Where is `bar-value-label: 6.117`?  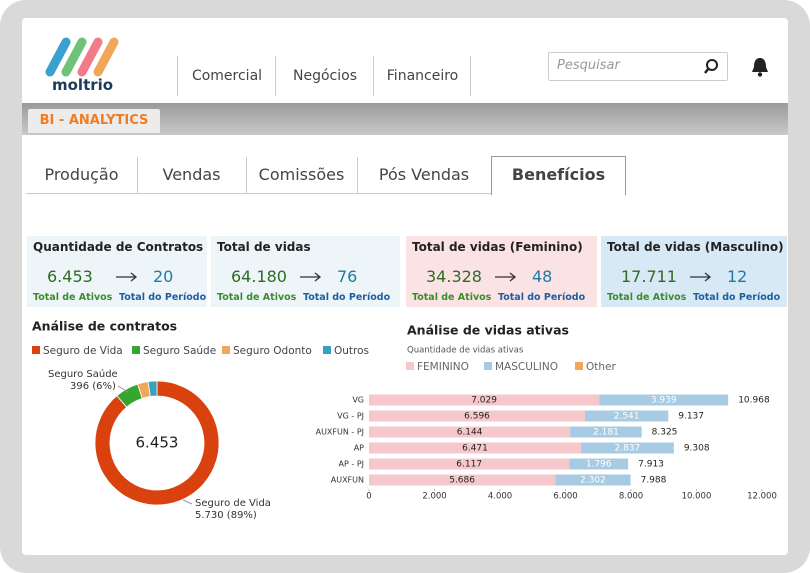 bar-value-label: 6.117 is located at coordinates (469, 465).